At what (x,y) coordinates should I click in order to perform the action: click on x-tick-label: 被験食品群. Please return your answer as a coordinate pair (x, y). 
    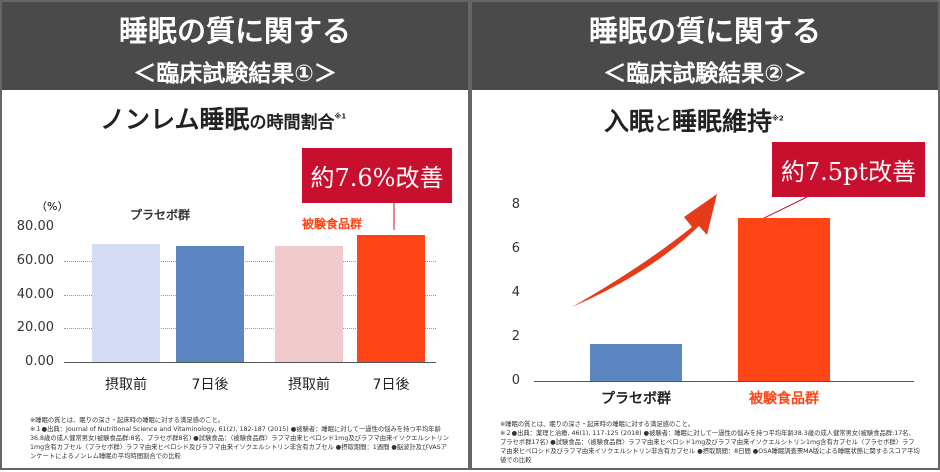
    Looking at the image, I should click on (784, 399).